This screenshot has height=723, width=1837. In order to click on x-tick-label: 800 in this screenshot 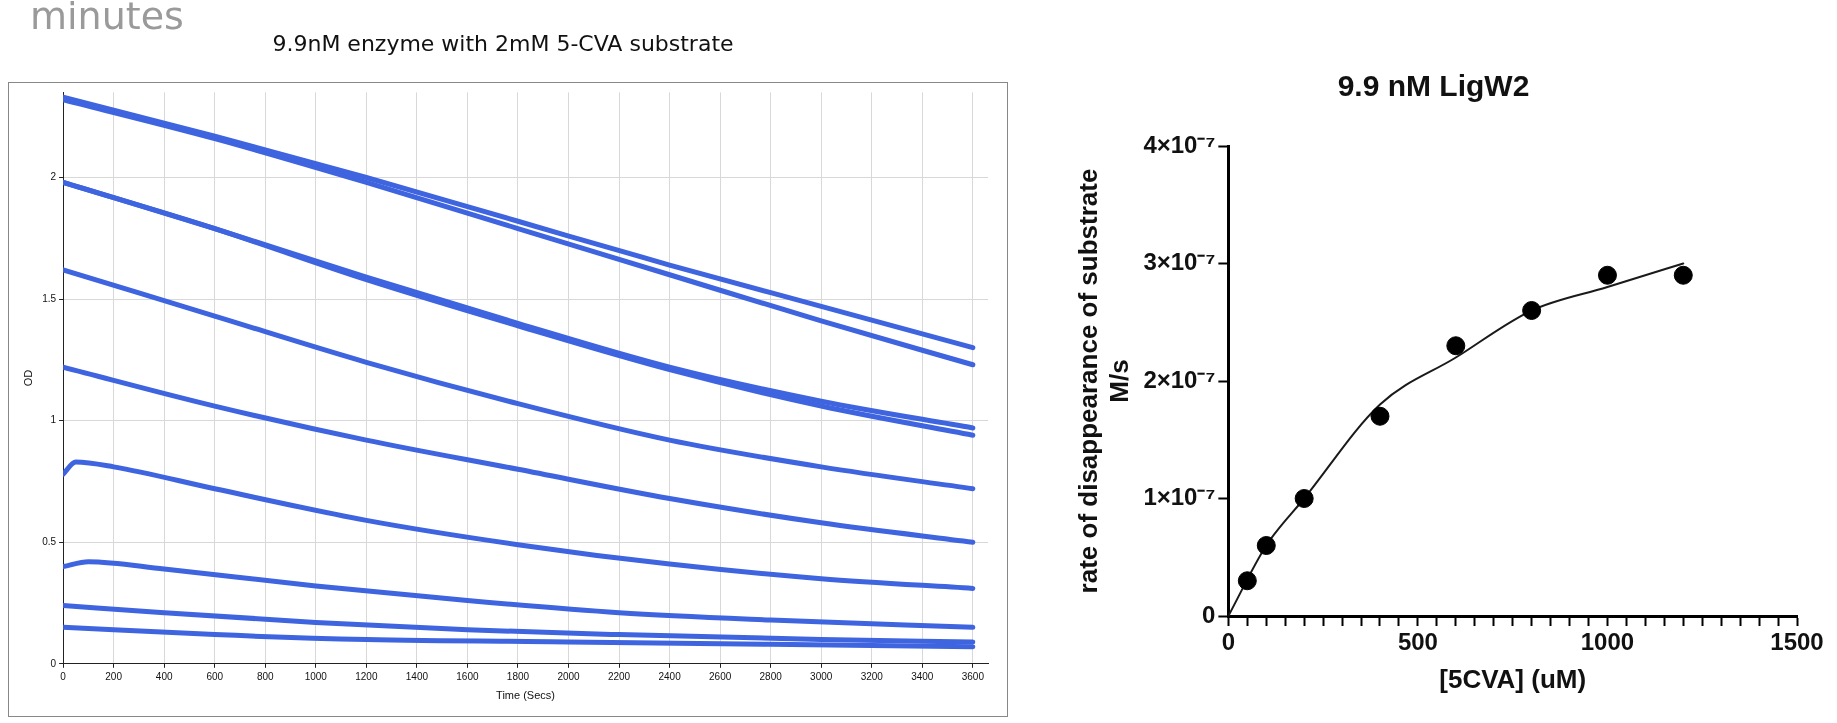, I will do `click(265, 676)`.